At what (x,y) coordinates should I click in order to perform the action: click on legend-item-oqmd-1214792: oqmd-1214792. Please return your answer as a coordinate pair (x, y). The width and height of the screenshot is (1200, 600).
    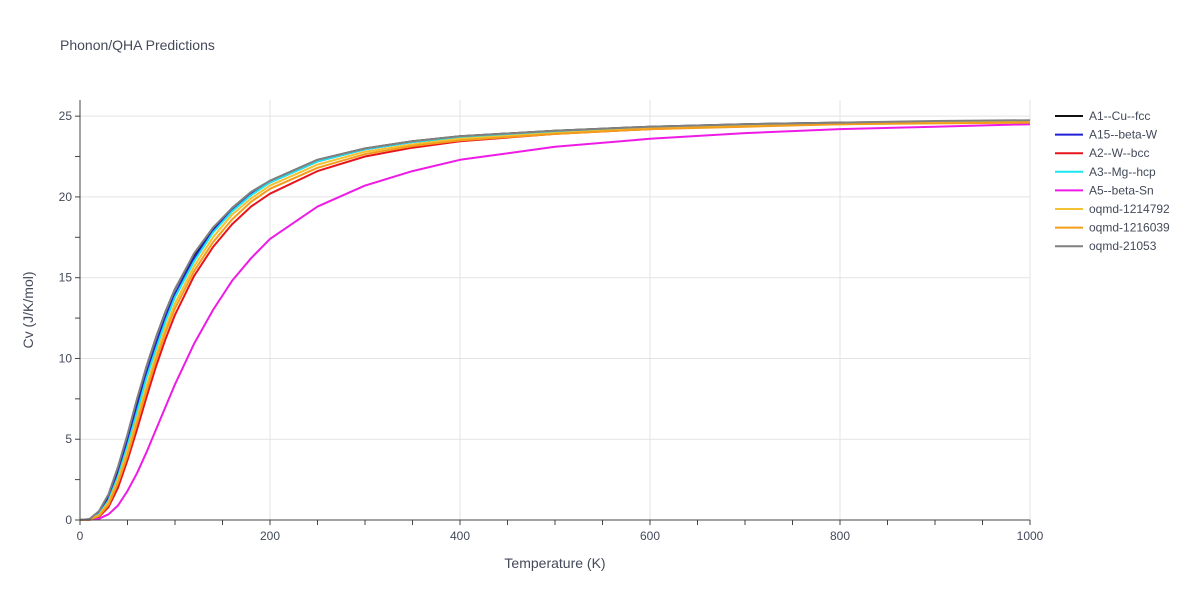
    Looking at the image, I should click on (1112, 209).